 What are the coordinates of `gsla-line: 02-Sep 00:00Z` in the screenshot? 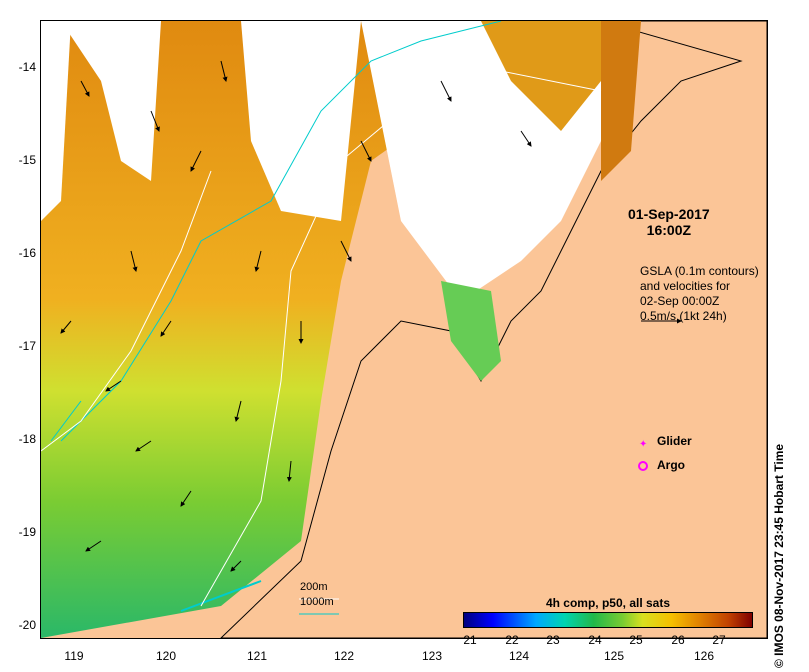 It's located at (680, 301).